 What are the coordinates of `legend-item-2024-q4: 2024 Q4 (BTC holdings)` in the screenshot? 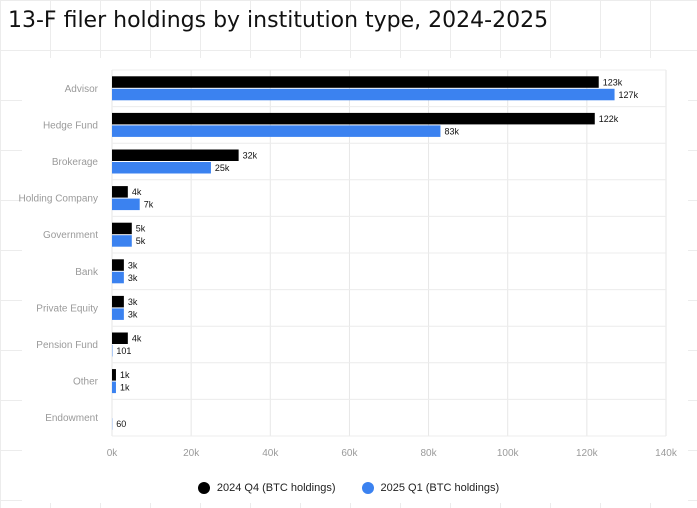 It's located at (266, 488).